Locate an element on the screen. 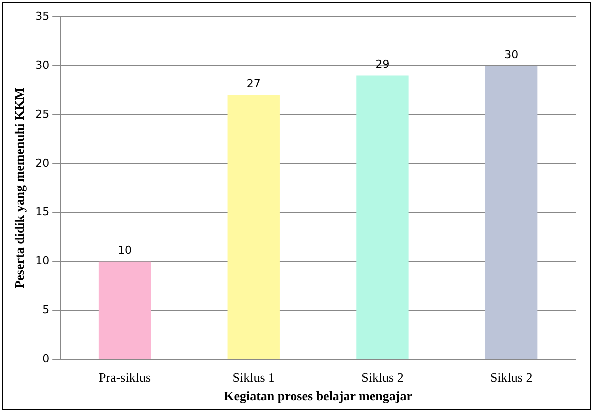 Image resolution: width=595 pixels, height=414 pixels. data-label: 29 is located at coordinates (383, 65).